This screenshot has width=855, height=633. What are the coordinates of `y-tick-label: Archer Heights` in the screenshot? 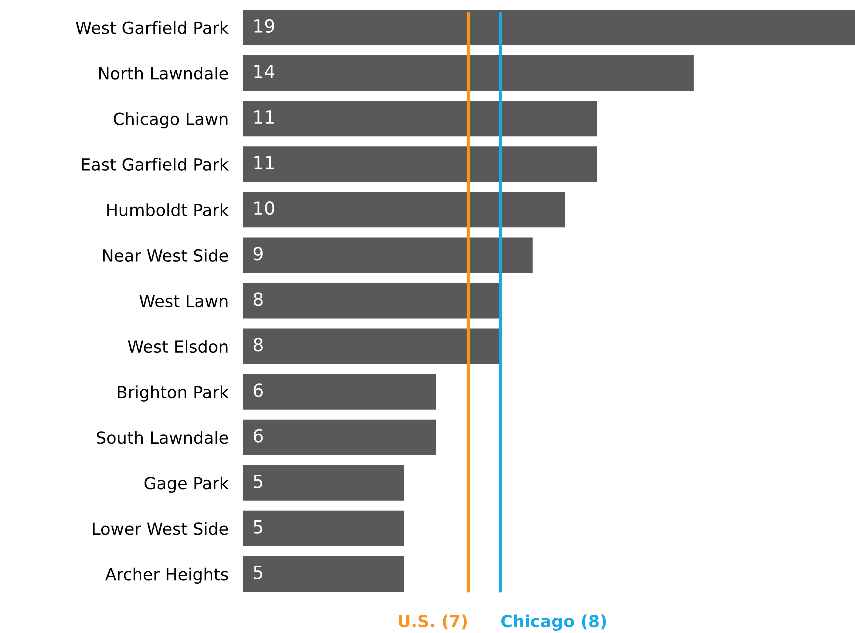 It's located at (166, 576).